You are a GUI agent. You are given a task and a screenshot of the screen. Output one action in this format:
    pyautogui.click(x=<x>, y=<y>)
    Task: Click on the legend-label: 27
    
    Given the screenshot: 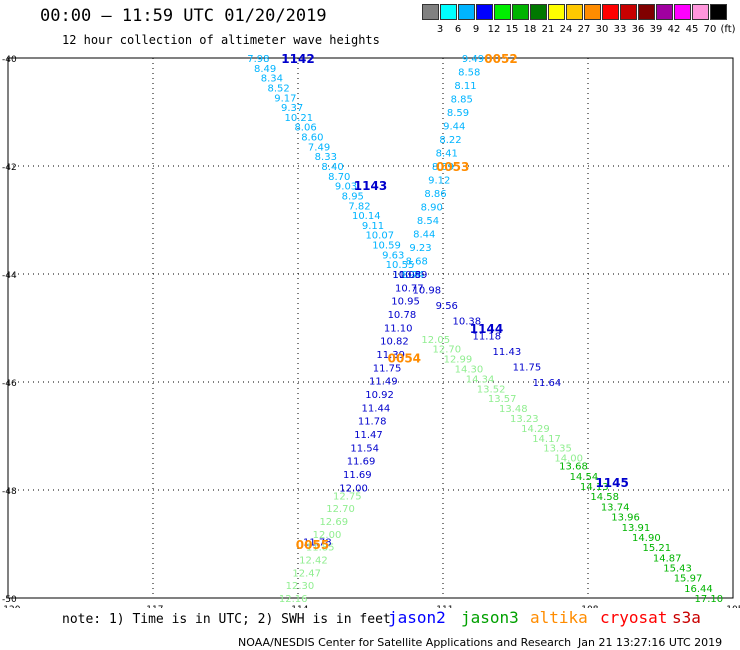 What is the action you would take?
    pyautogui.click(x=584, y=29)
    